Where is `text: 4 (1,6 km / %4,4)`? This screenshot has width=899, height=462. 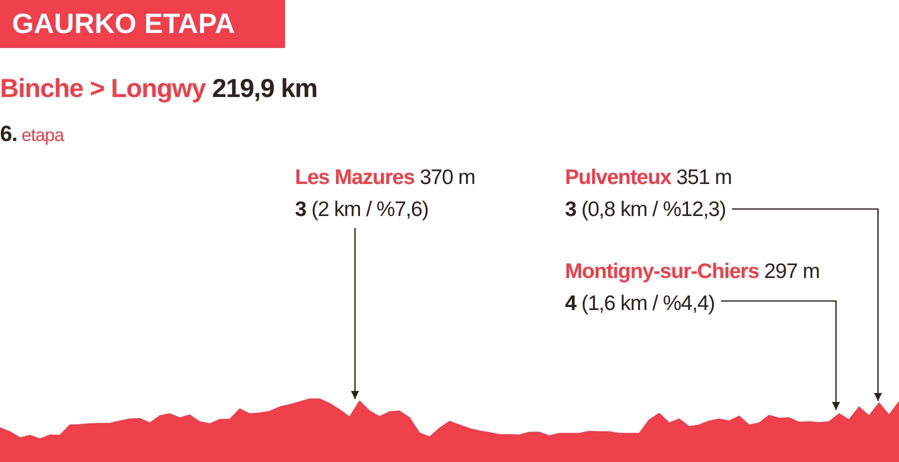
text: 4 (1,6 km / %4,4) is located at coordinates (640, 303).